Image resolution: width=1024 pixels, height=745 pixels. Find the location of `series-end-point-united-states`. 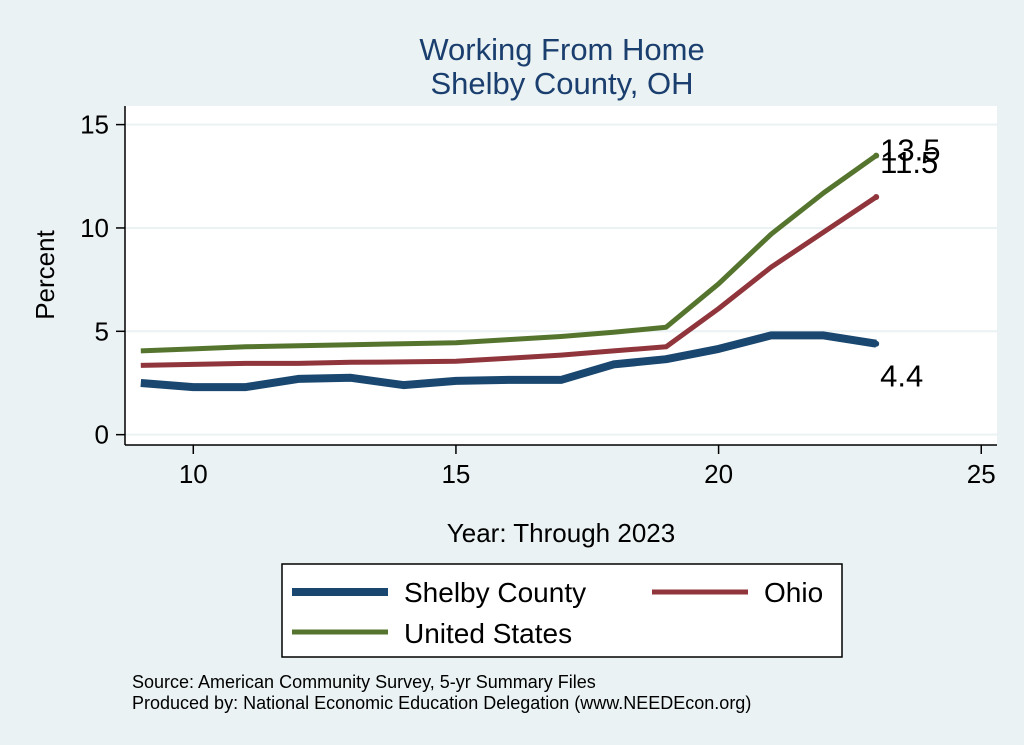

series-end-point-united-states is located at coordinates (876, 155).